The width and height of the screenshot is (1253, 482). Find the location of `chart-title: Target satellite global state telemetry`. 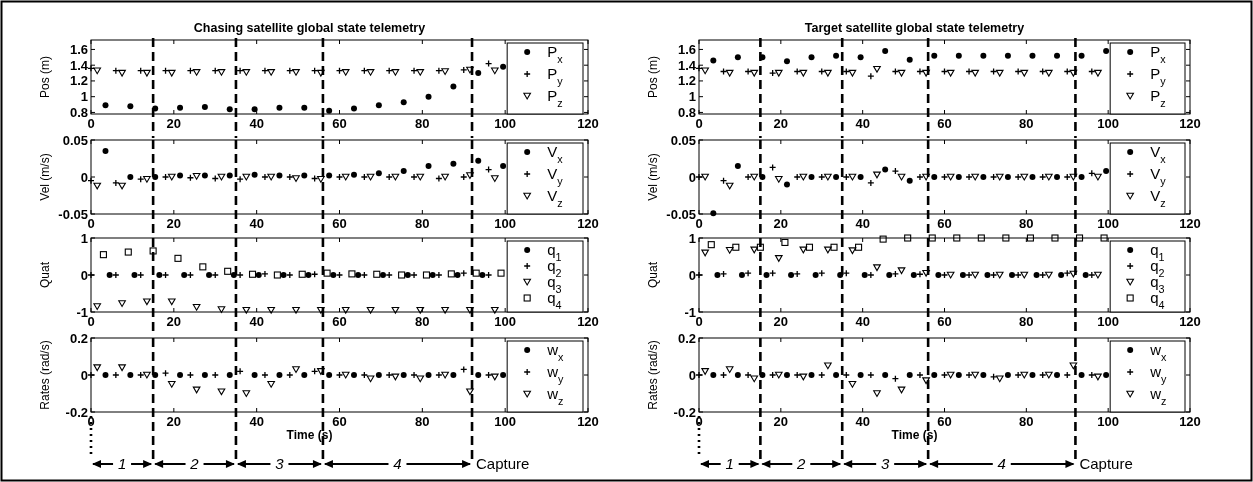

chart-title: Target satellite global state telemetry is located at coordinates (914, 28).